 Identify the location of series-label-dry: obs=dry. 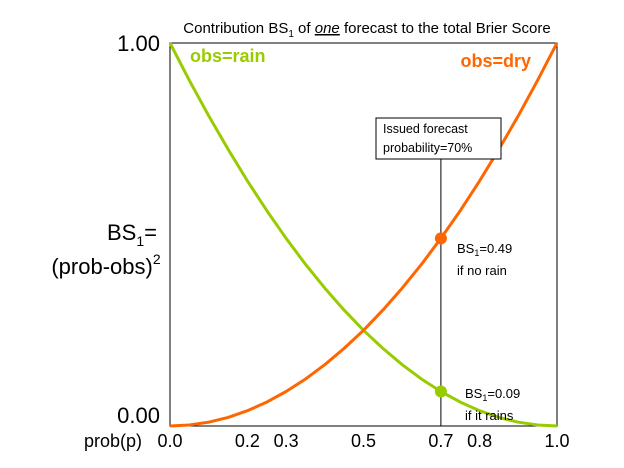
(495, 61).